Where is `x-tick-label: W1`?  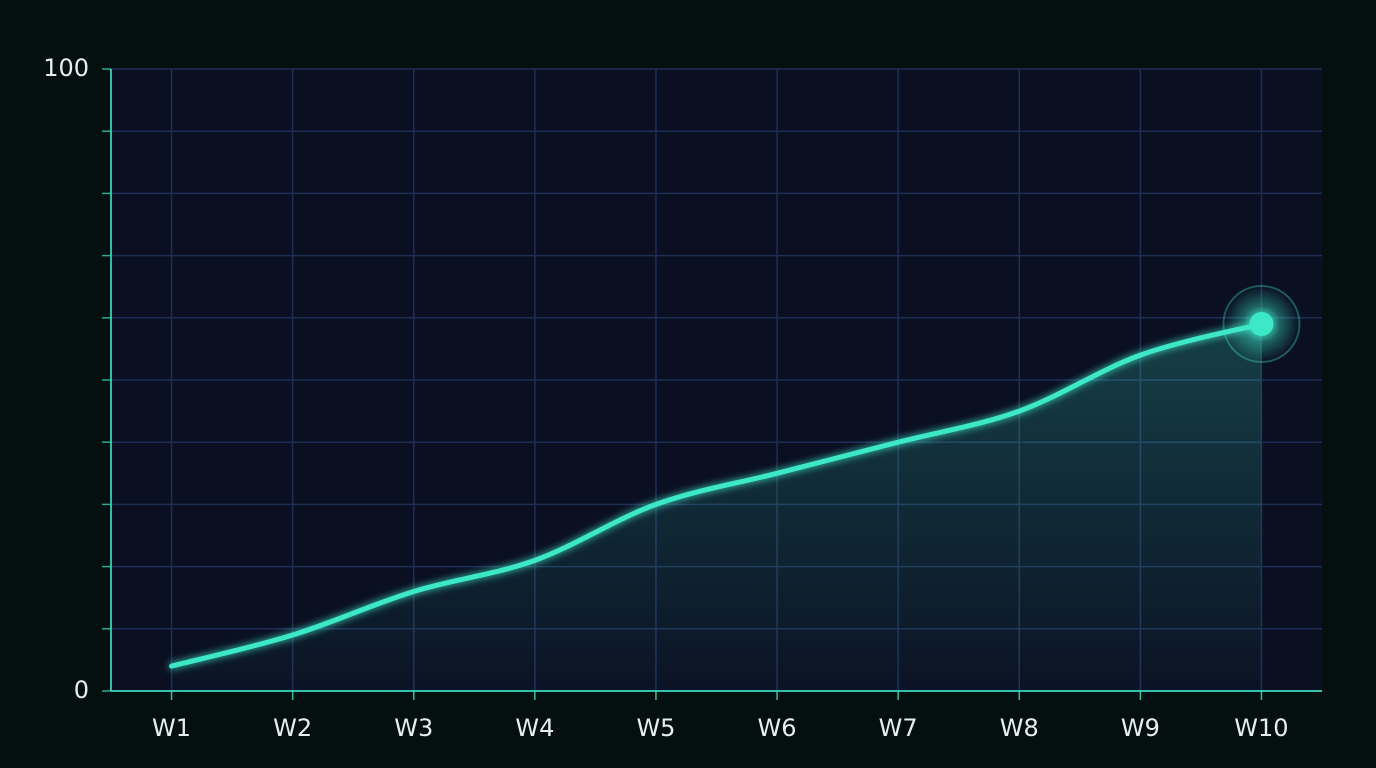 x-tick-label: W1 is located at coordinates (171, 728).